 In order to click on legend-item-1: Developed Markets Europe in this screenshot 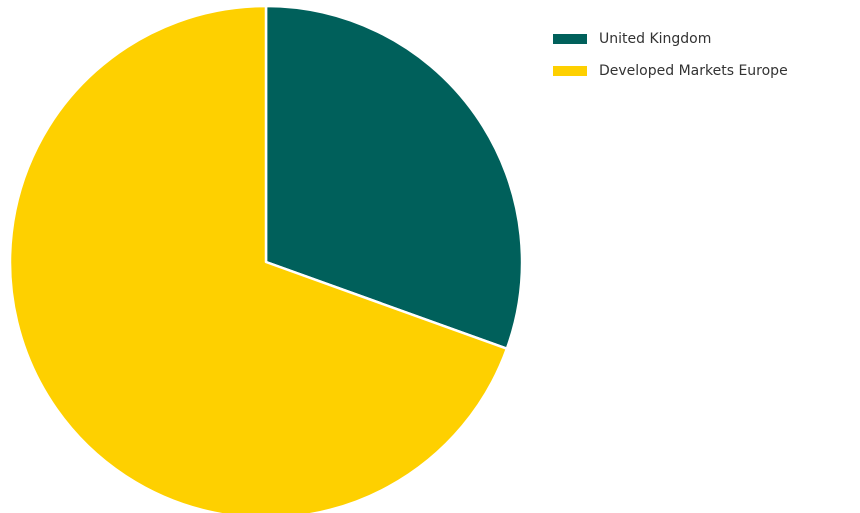, I will do `click(670, 71)`.